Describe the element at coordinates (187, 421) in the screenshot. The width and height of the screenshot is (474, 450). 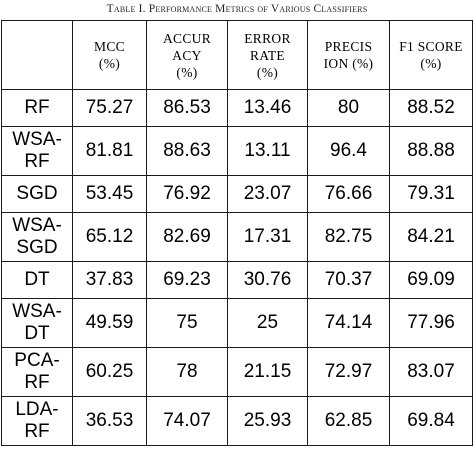
I see `cell-accuracy: 74.07` at that location.